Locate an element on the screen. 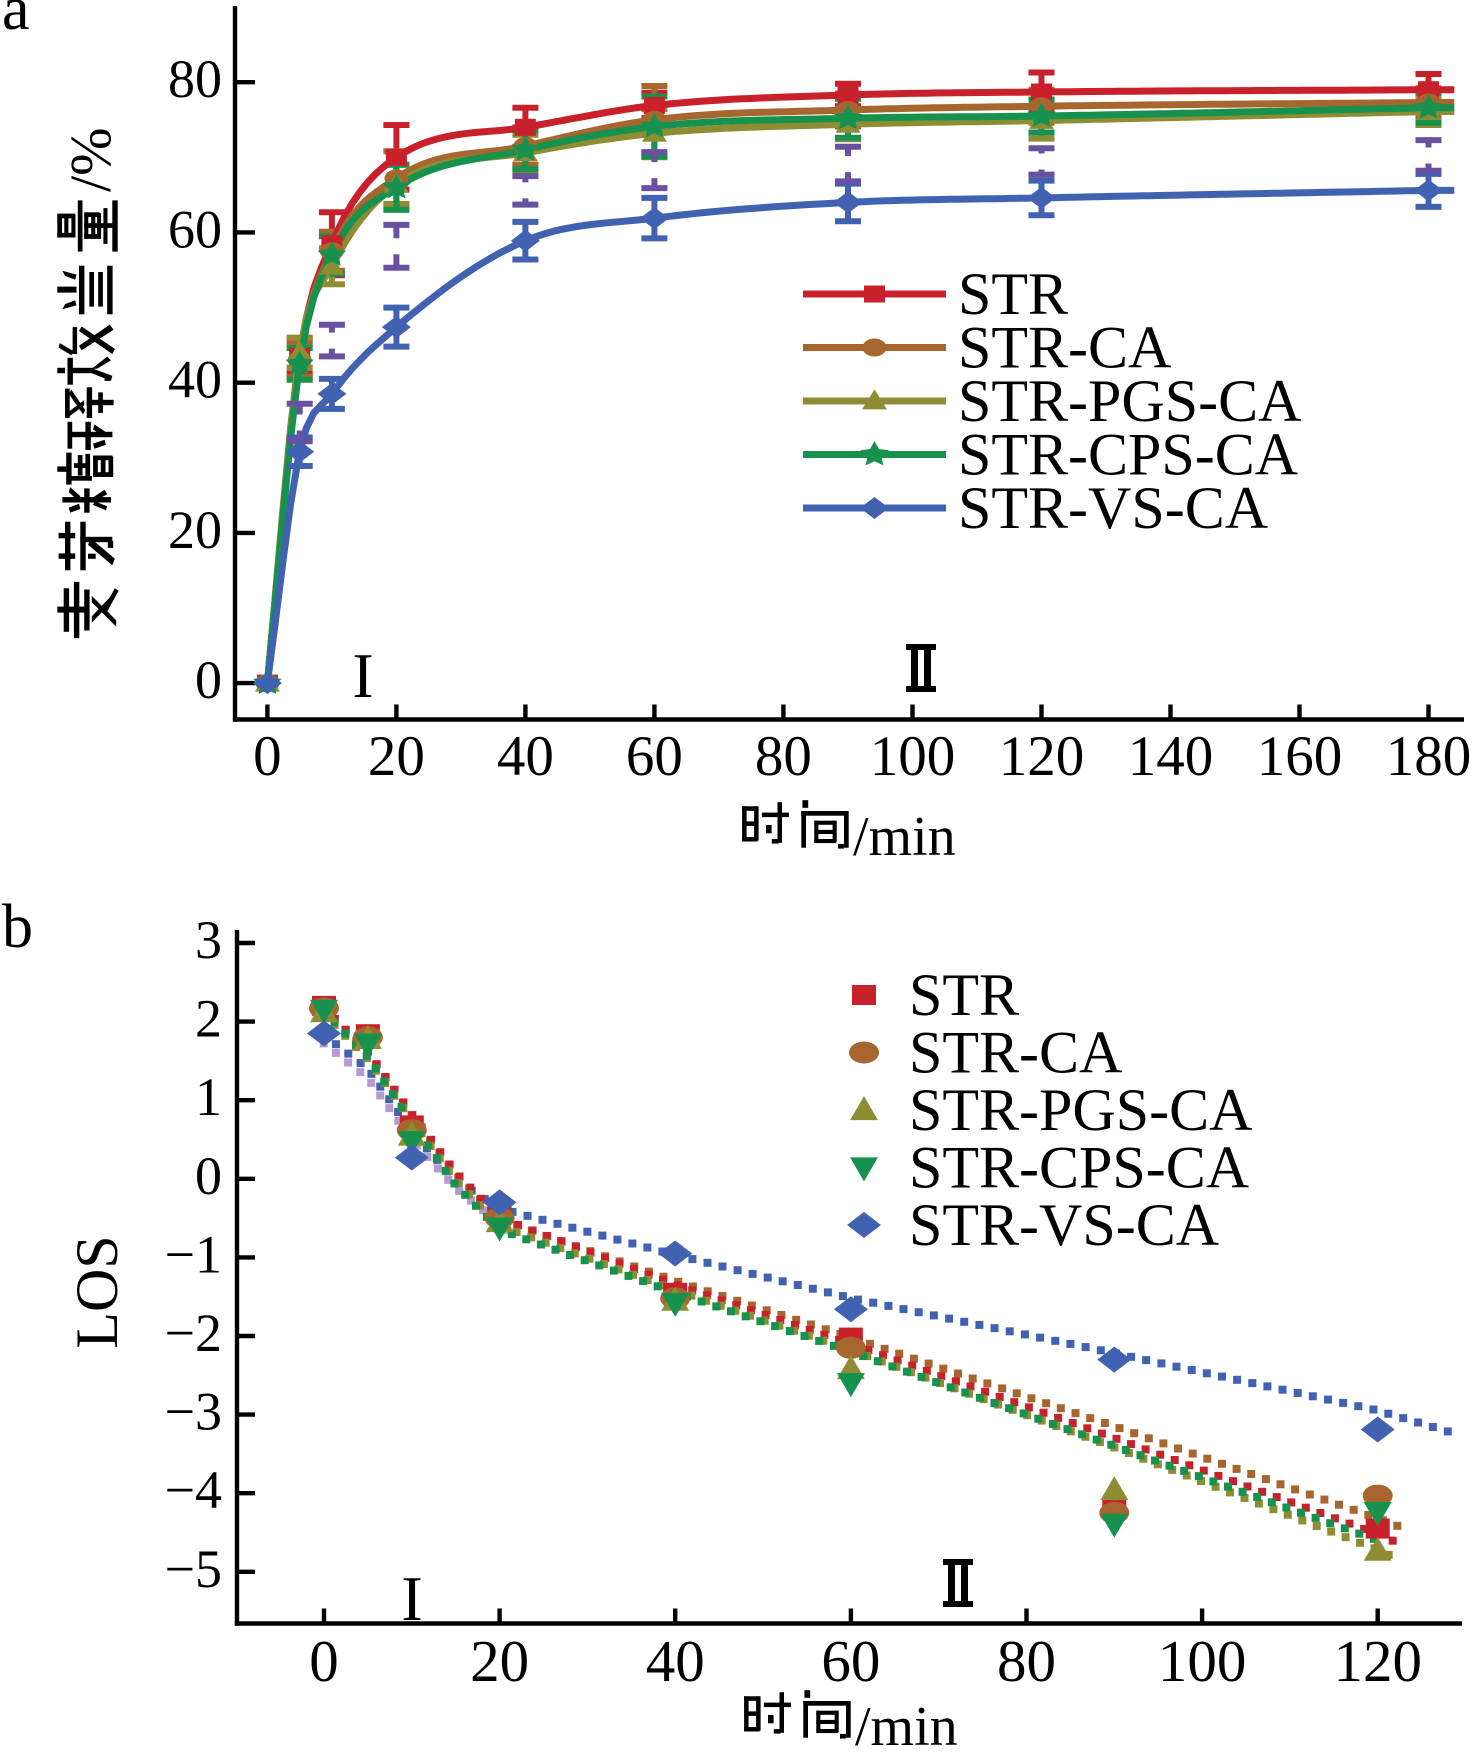 Image resolution: width=1473 pixels, height=1756 pixels. svg-text: −5 is located at coordinates (193, 1569).